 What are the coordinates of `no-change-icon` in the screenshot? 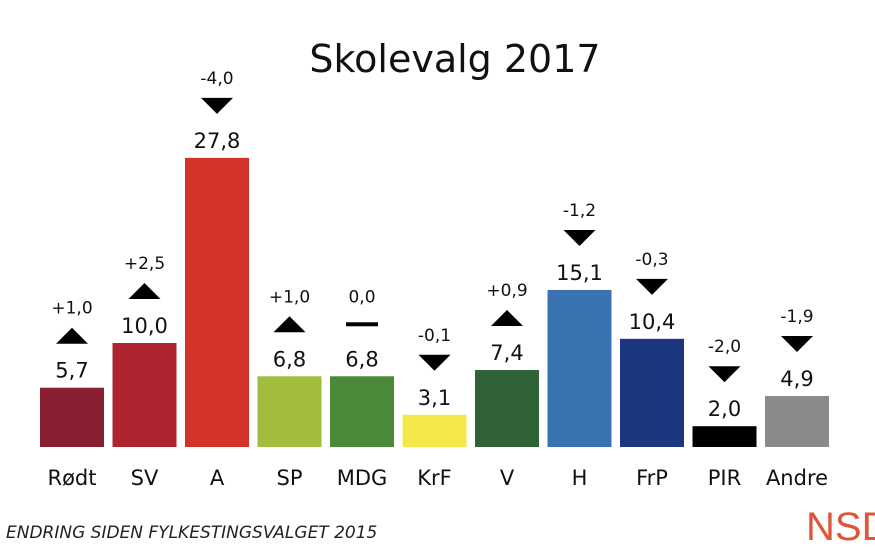 It's located at (362, 324).